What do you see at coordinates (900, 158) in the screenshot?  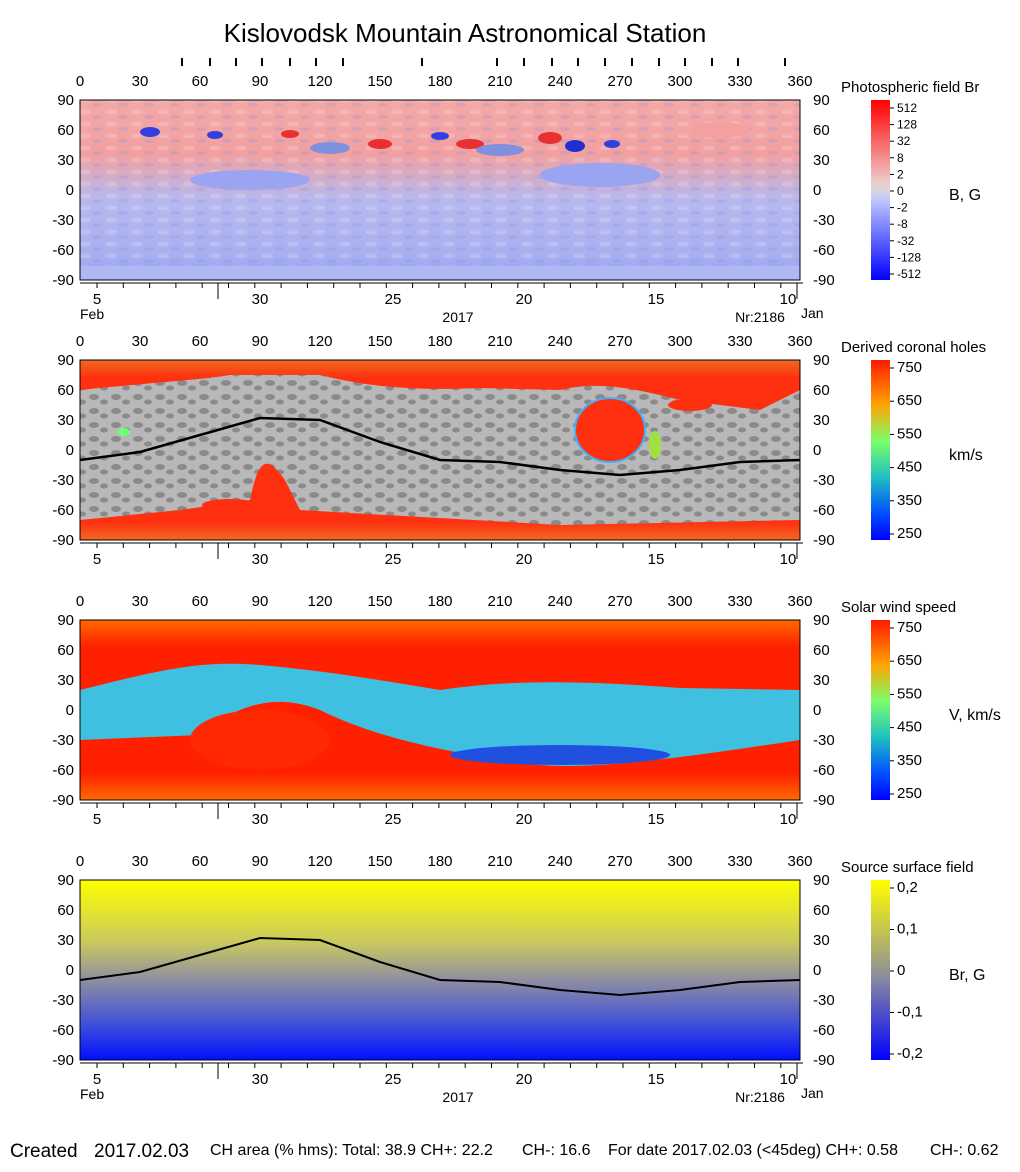 I see `colorbar-tick-label: 8` at bounding box center [900, 158].